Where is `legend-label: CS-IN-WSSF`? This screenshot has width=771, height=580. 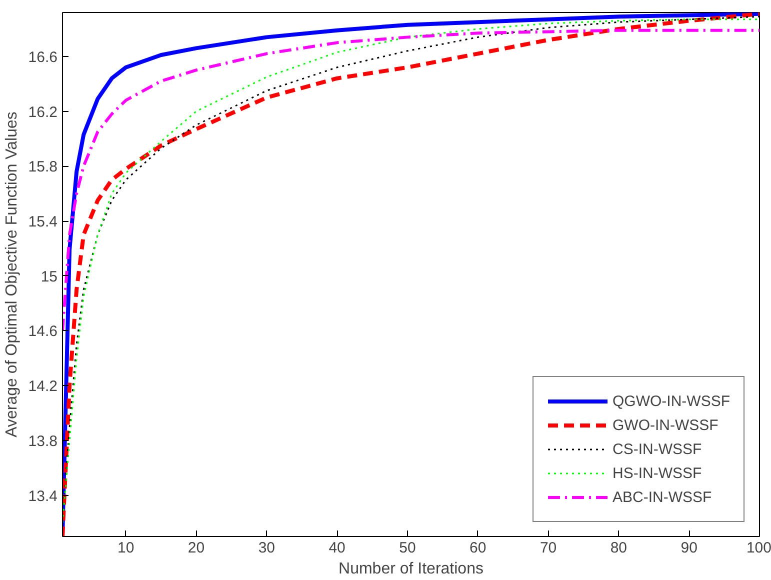
legend-label: CS-IN-WSSF is located at coordinates (657, 449).